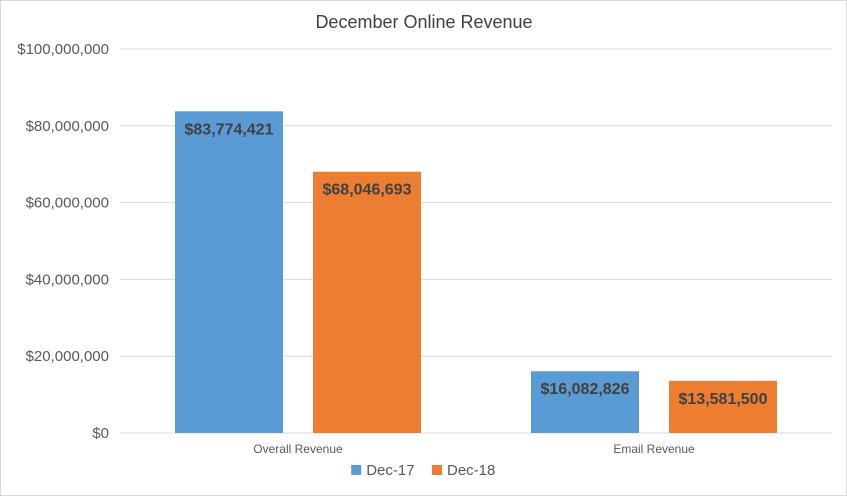 This screenshot has height=496, width=847. What do you see at coordinates (723, 399) in the screenshot?
I see `data-label: $13,581,500` at bounding box center [723, 399].